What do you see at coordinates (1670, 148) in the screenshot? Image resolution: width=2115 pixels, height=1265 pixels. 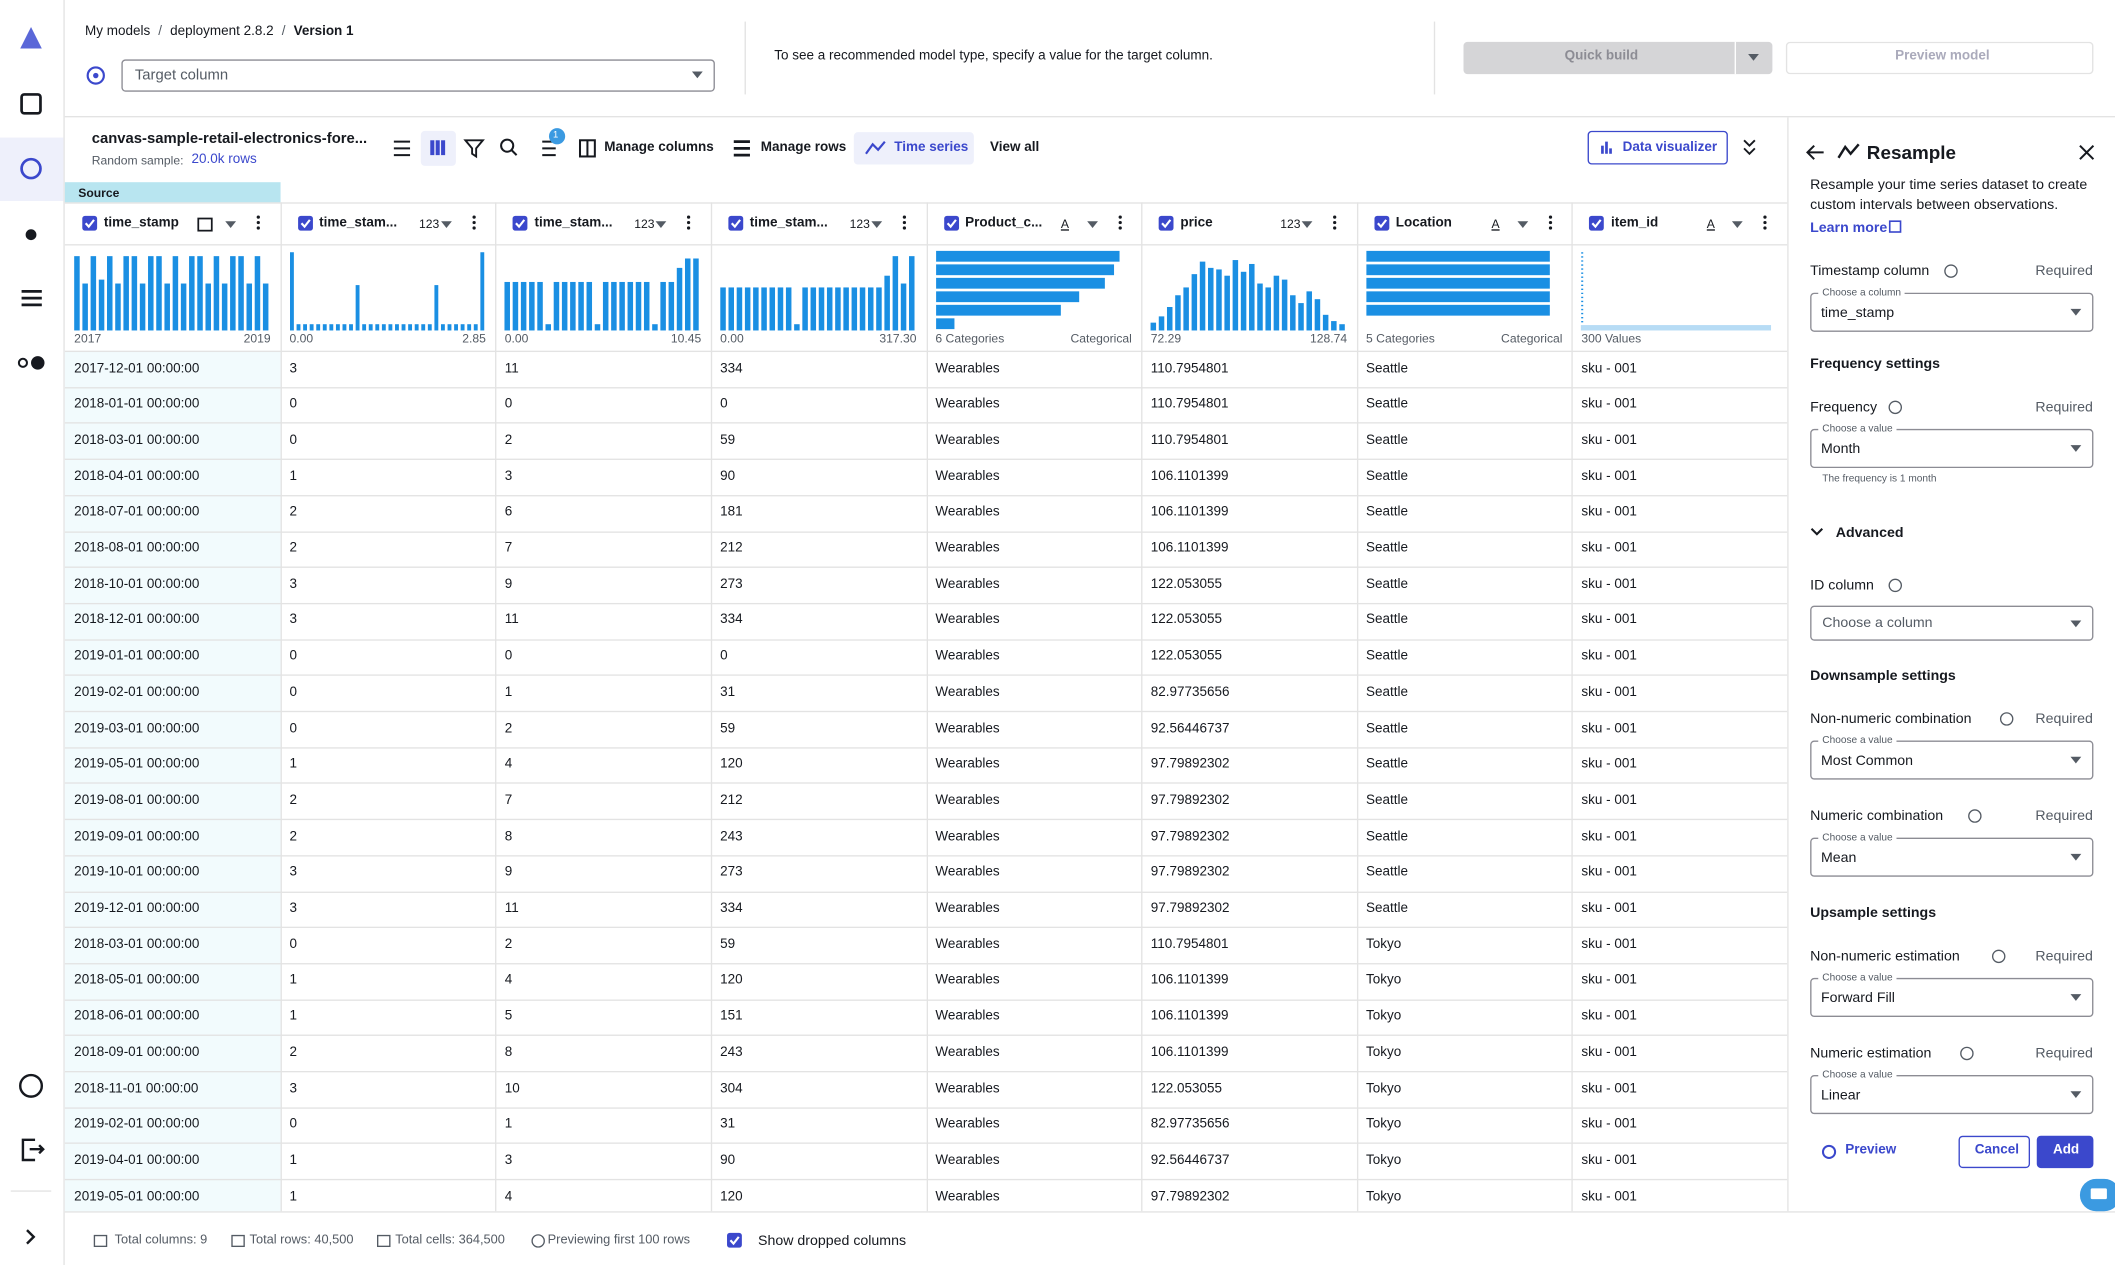 I see `data-visualizer: Data visualizer` at bounding box center [1670, 148].